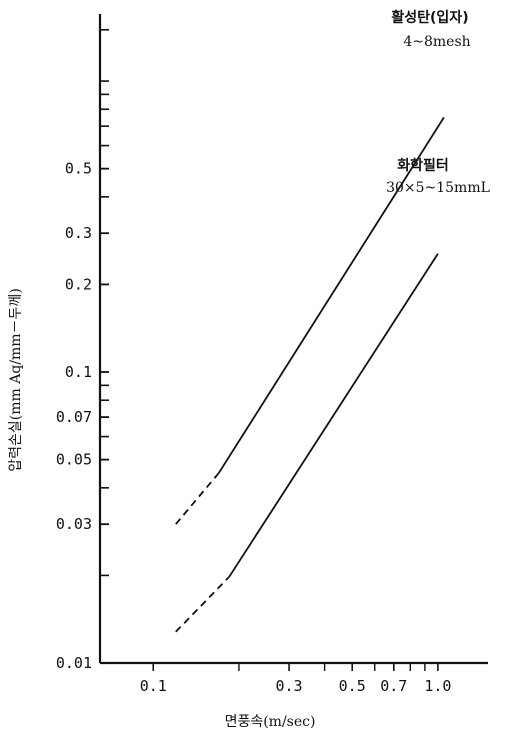 The width and height of the screenshot is (512, 737). Describe the element at coordinates (153, 686) in the screenshot. I see `x-tick-label: 0.1` at that location.